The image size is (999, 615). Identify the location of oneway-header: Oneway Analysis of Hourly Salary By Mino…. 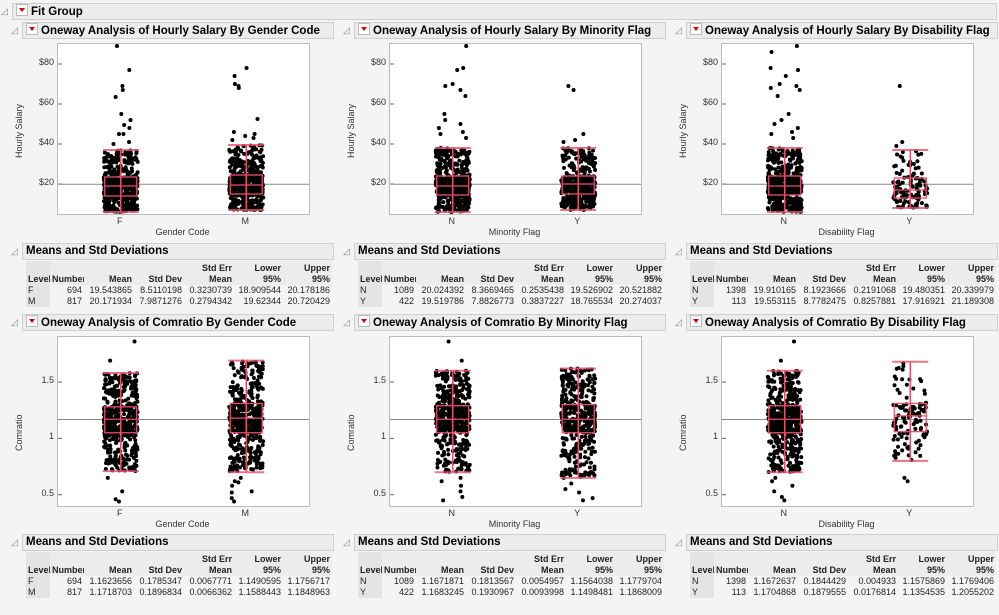
(510, 30).